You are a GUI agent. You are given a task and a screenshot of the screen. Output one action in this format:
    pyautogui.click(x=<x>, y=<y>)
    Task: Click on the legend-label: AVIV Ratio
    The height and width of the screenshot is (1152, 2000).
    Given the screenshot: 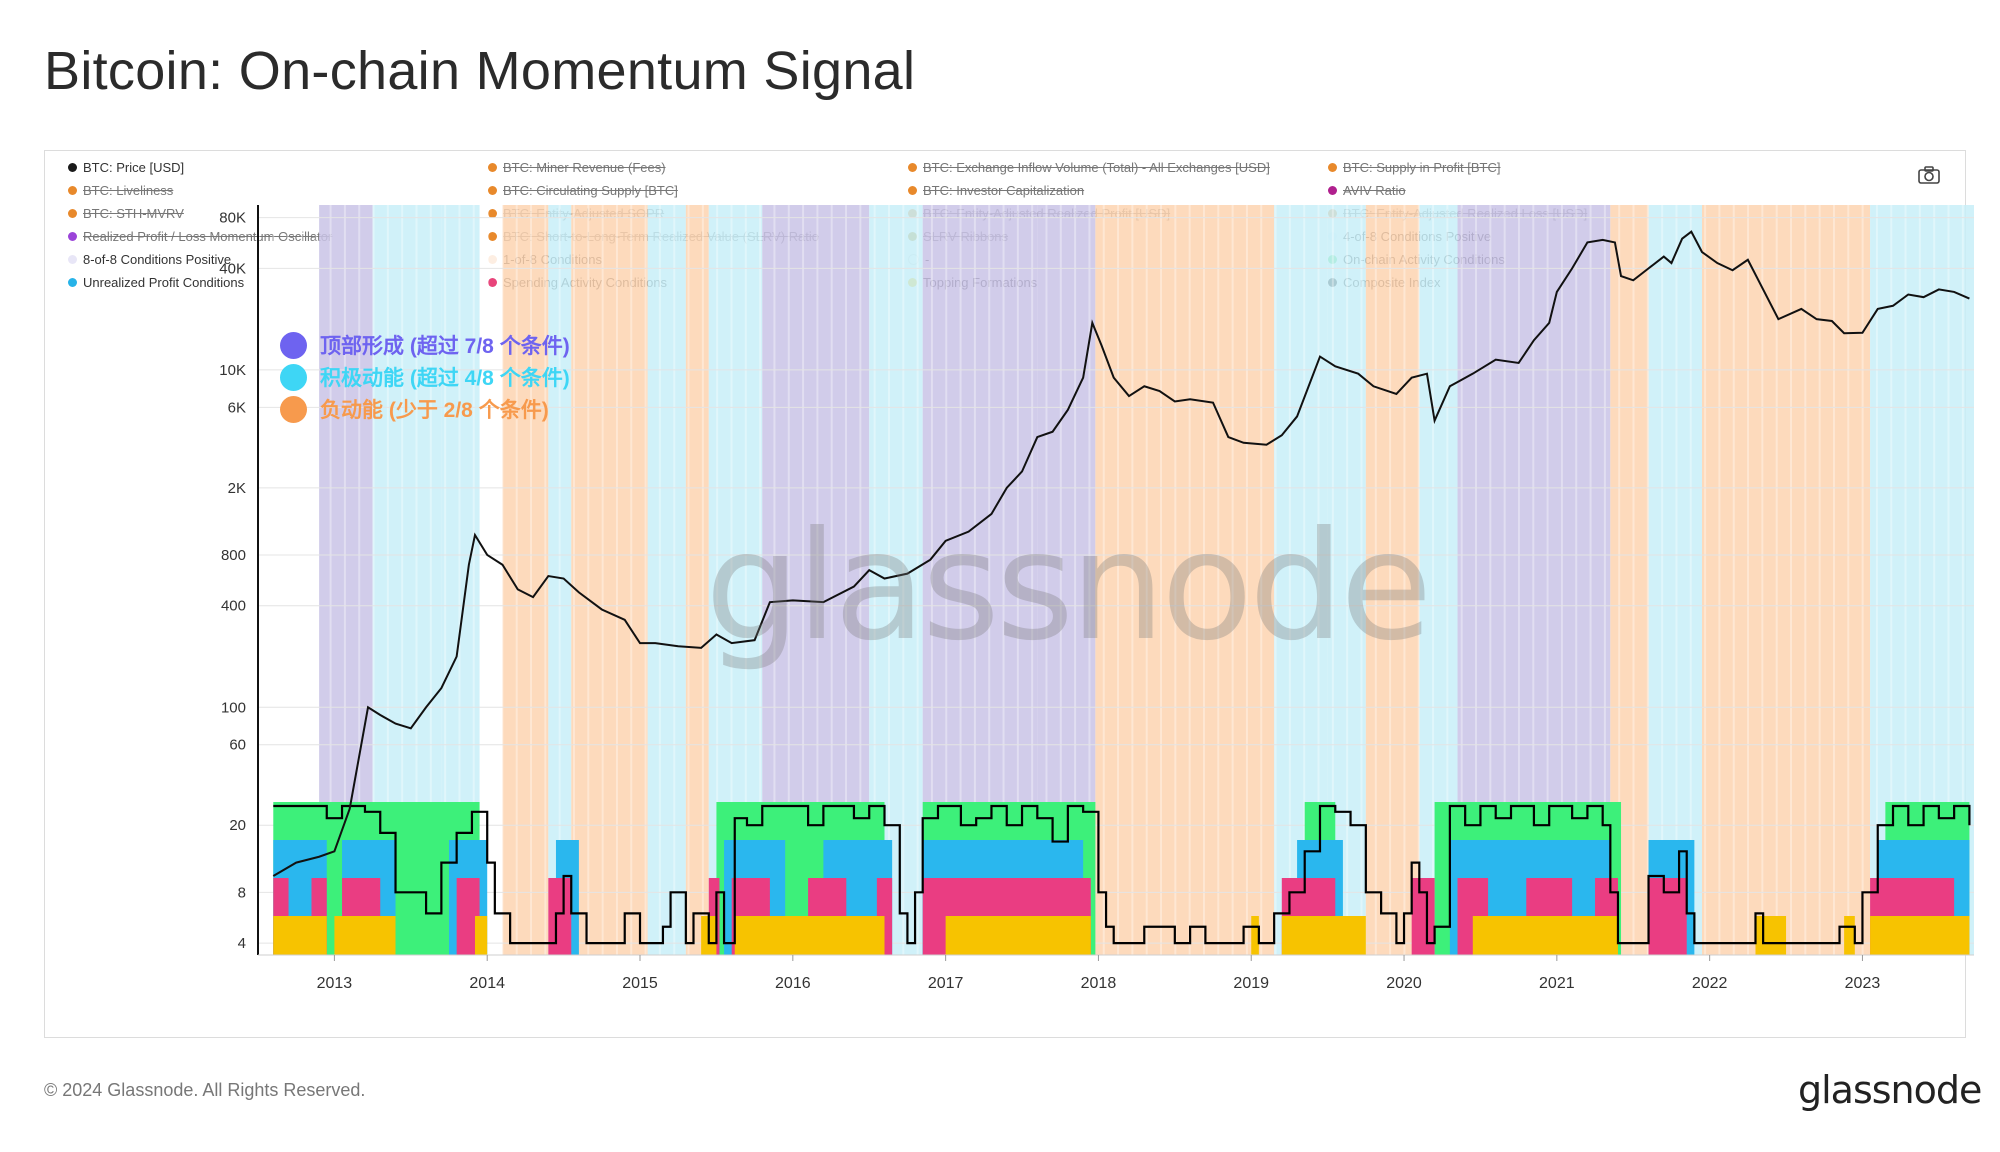 What is the action you would take?
    pyautogui.click(x=1374, y=190)
    